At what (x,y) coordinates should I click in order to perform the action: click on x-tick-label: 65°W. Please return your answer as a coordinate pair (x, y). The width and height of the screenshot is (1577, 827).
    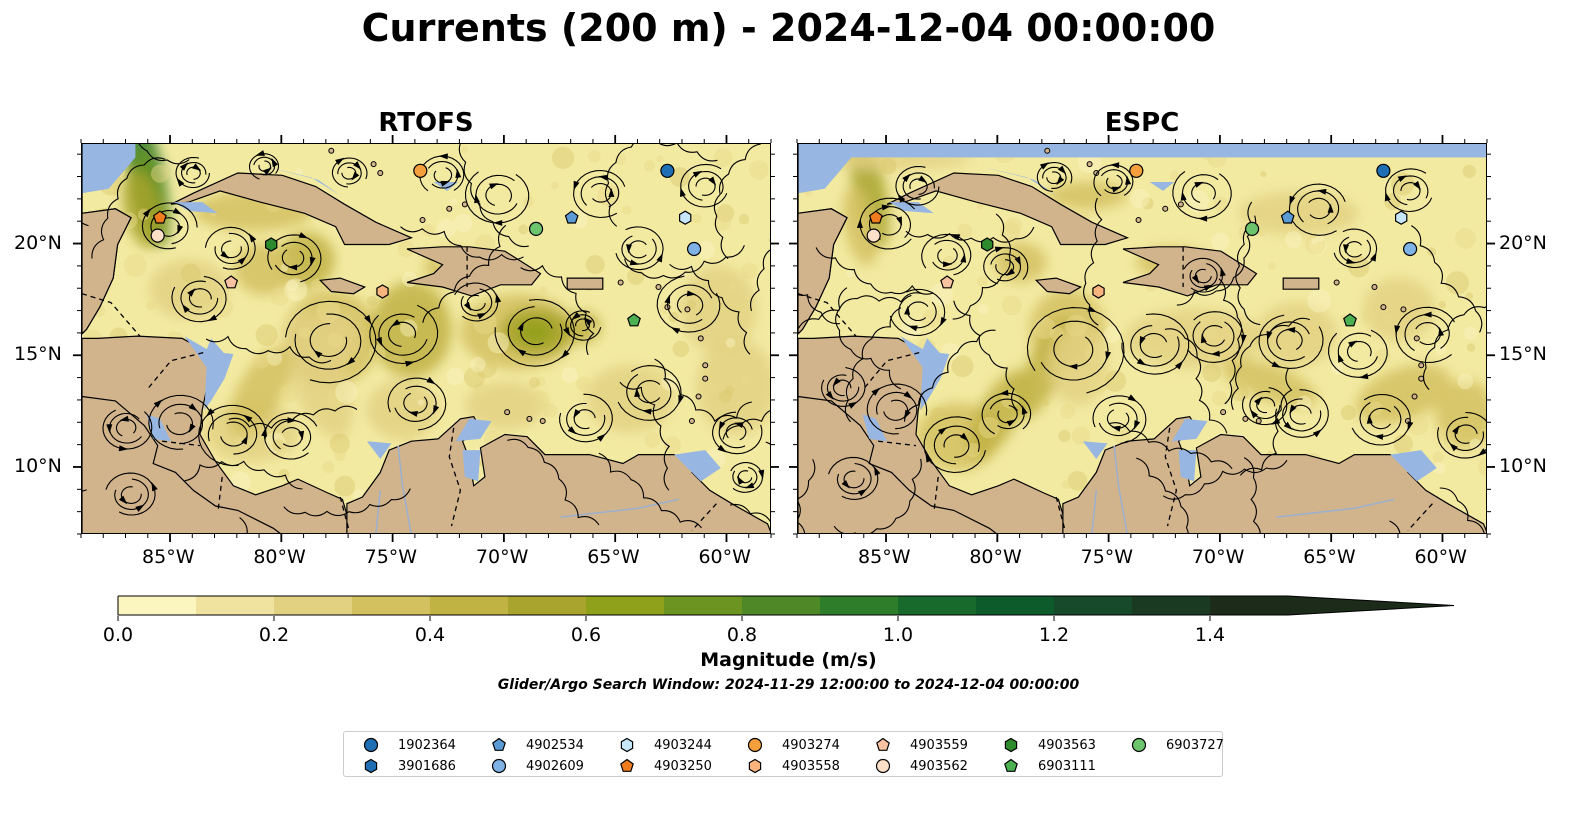
    Looking at the image, I should click on (1329, 557).